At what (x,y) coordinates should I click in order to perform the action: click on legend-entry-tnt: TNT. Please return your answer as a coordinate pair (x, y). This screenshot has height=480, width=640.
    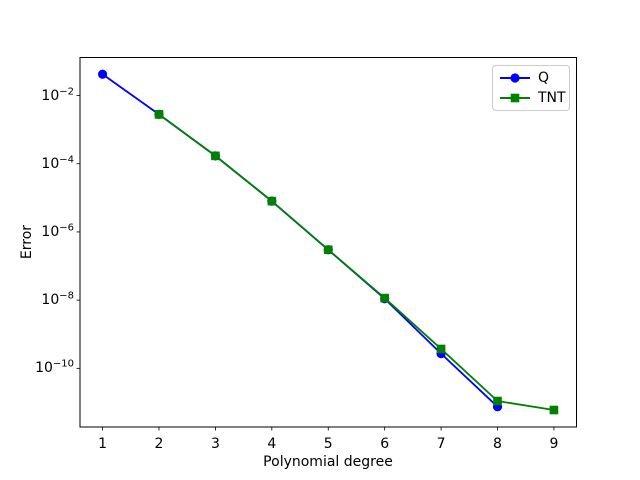
    Looking at the image, I should click on (533, 98).